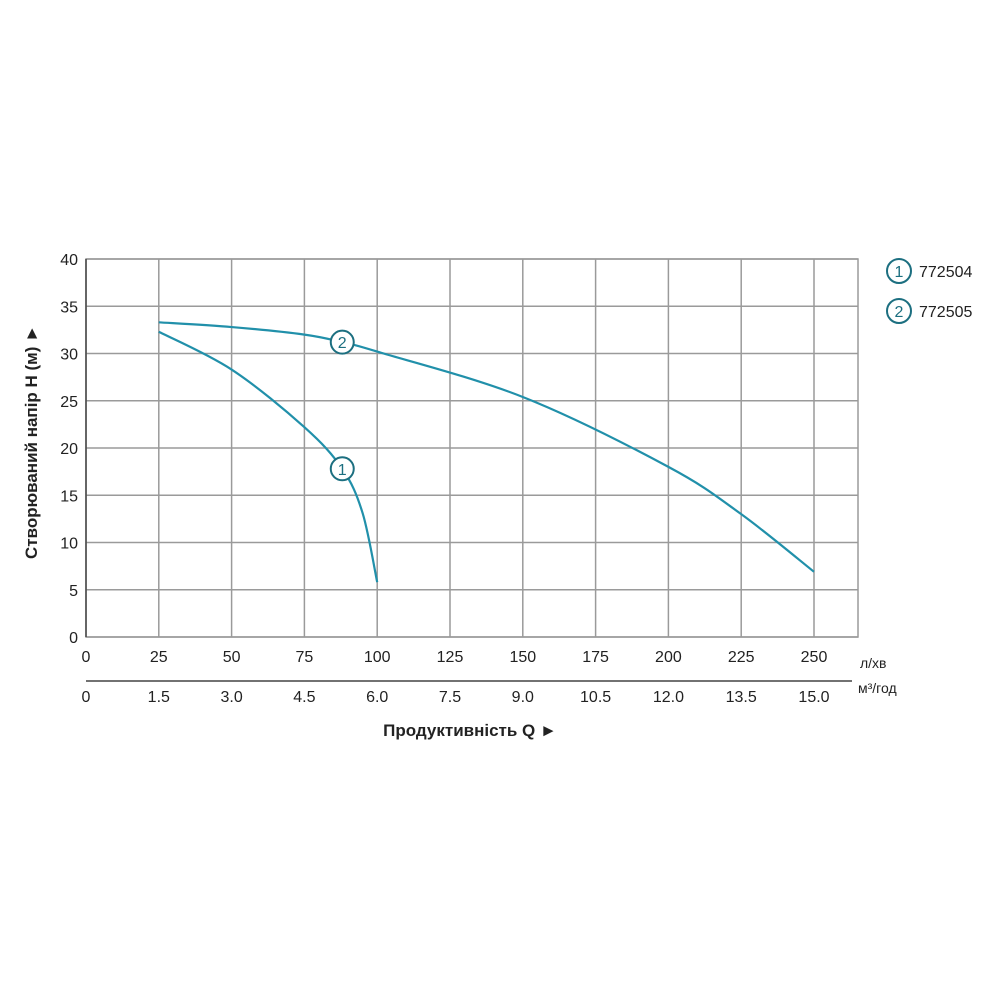 This screenshot has height=1000, width=1000. Describe the element at coordinates (69, 307) in the screenshot. I see `y-tick-label: 35` at that location.